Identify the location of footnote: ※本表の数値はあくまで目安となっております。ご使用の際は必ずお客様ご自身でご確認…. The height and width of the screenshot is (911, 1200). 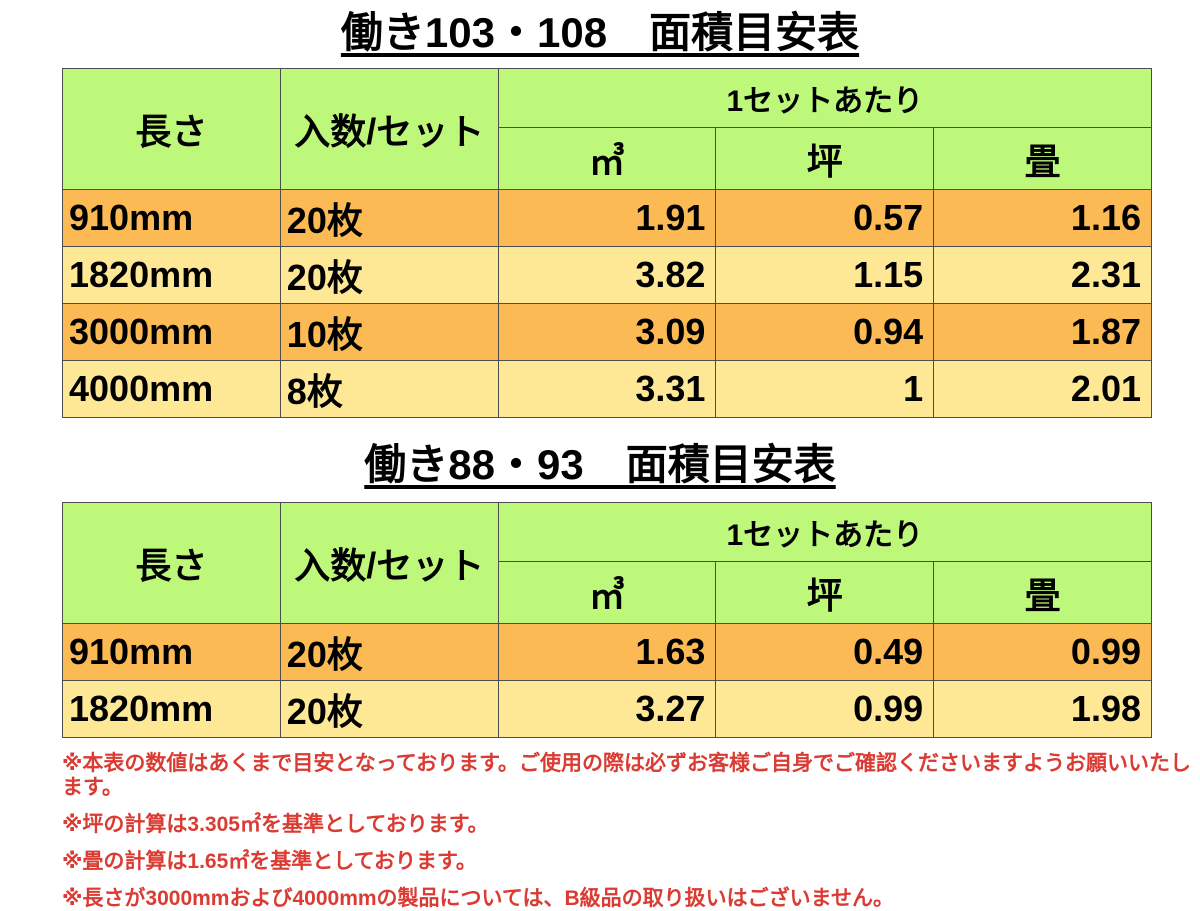
(627, 775).